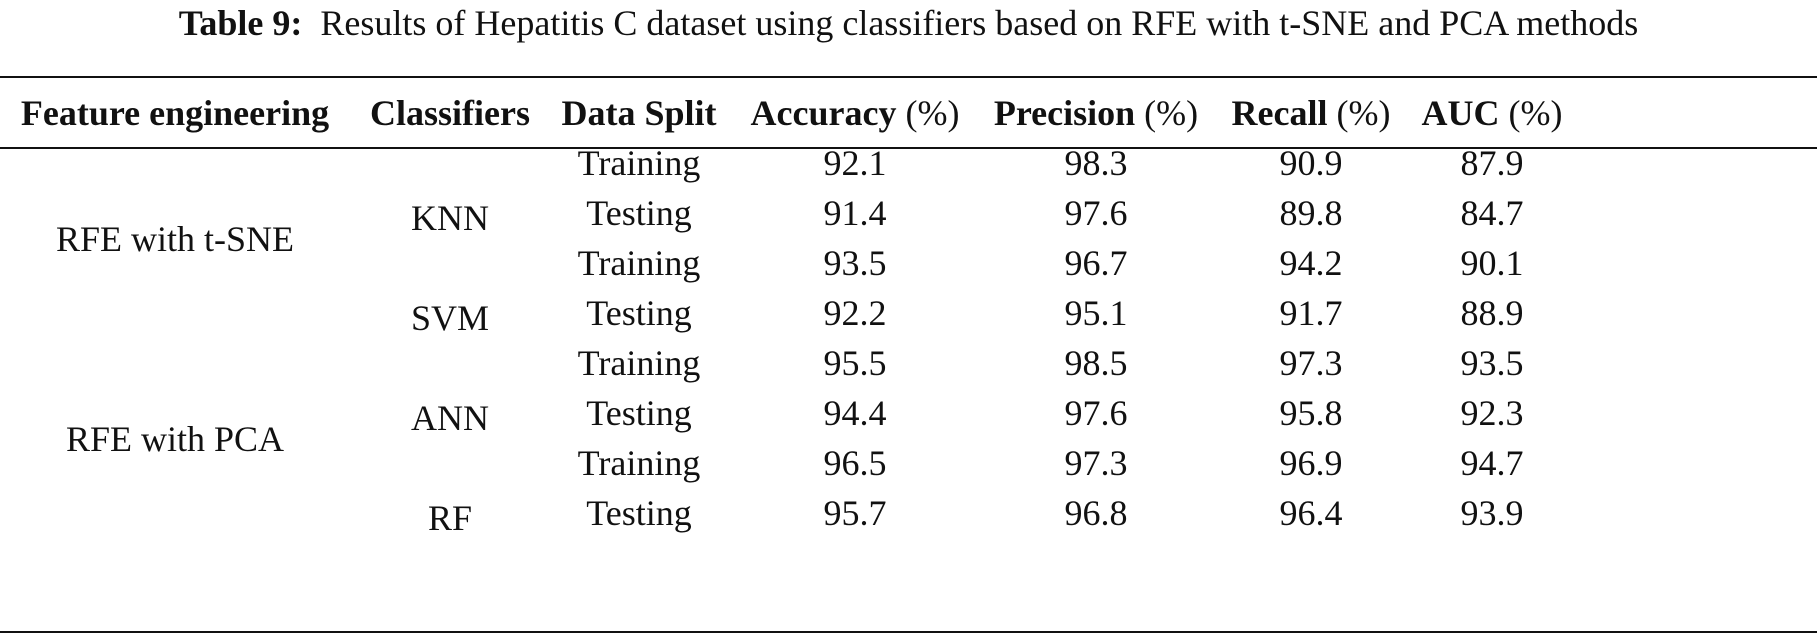  What do you see at coordinates (908, 77) in the screenshot?
I see `top-rule` at bounding box center [908, 77].